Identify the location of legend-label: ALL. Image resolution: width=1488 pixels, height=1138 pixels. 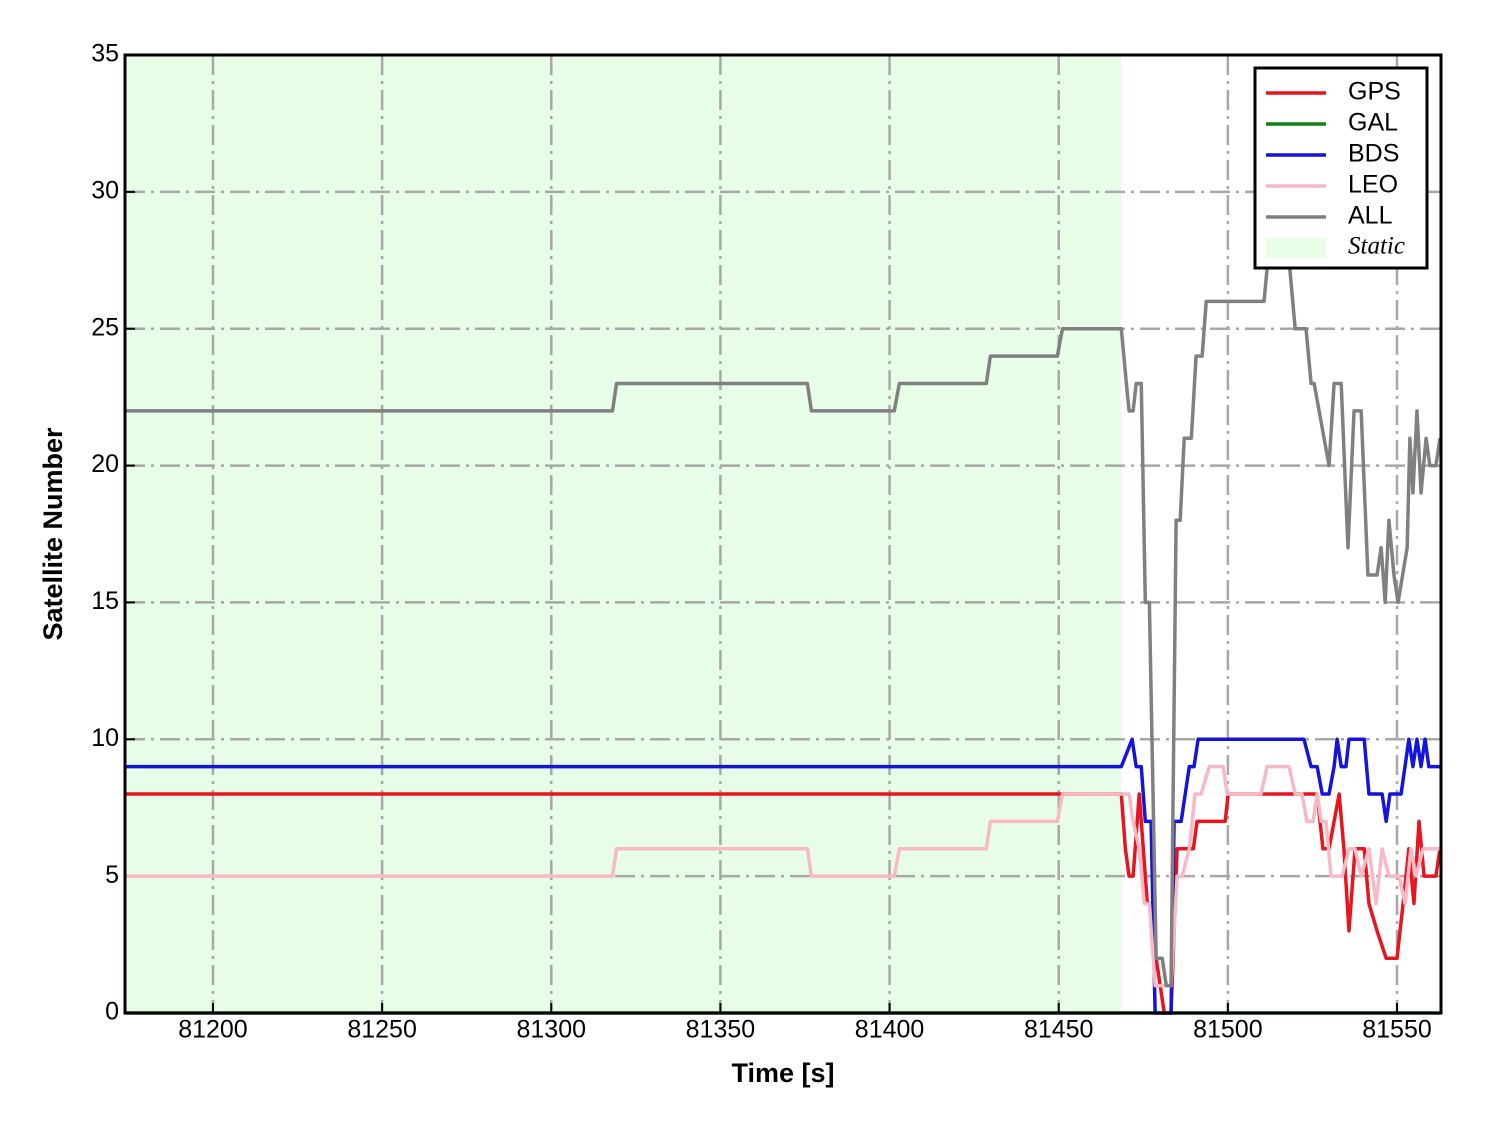
(1370, 216).